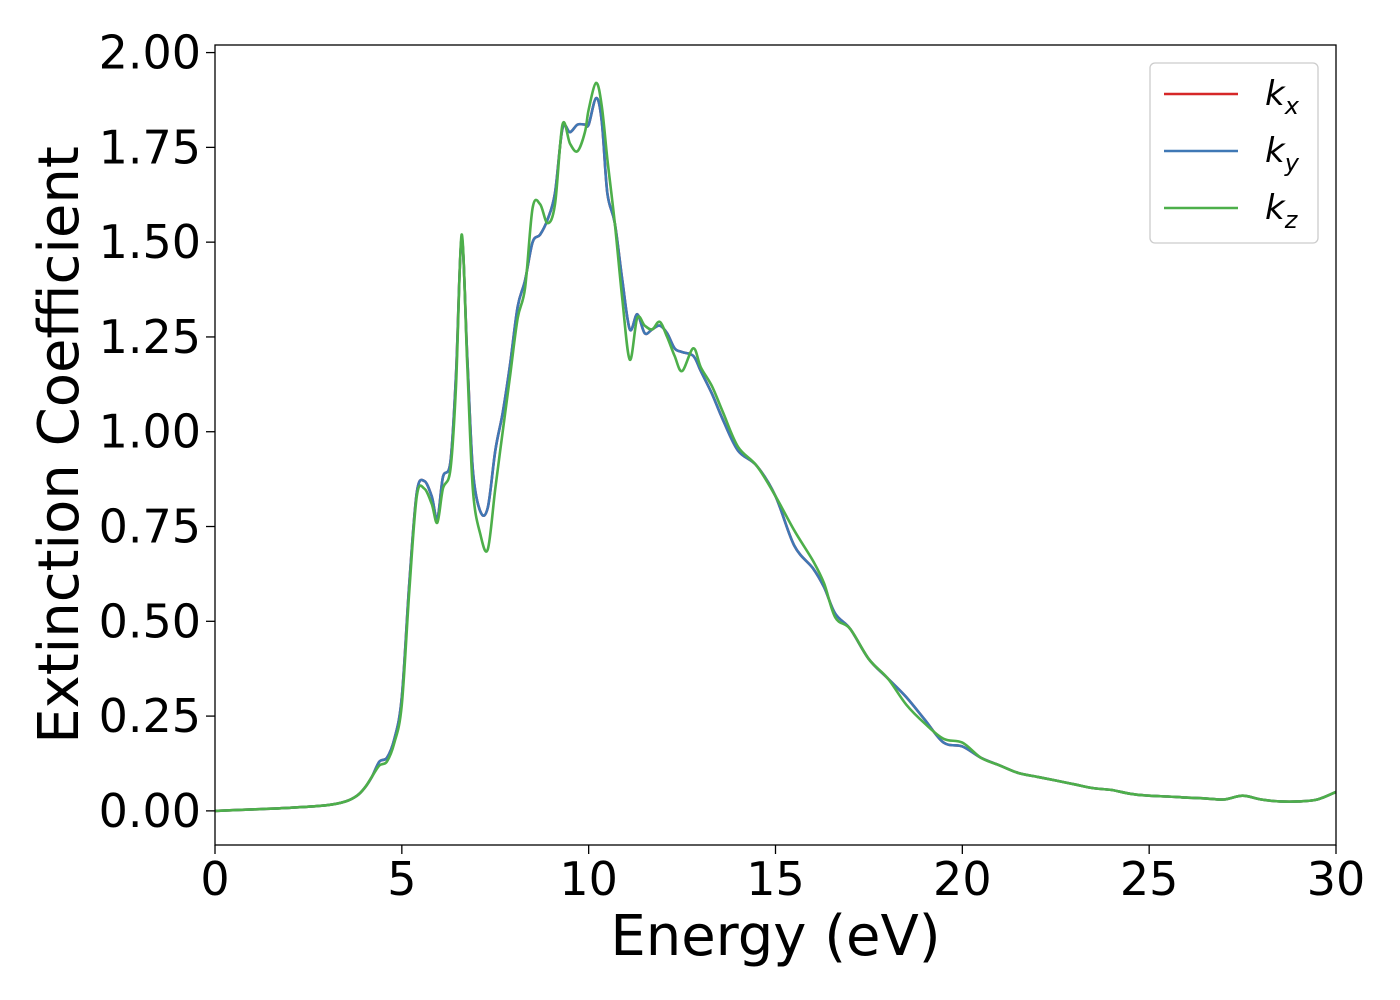  What do you see at coordinates (588, 879) in the screenshot?
I see `x-tick-label: 10` at bounding box center [588, 879].